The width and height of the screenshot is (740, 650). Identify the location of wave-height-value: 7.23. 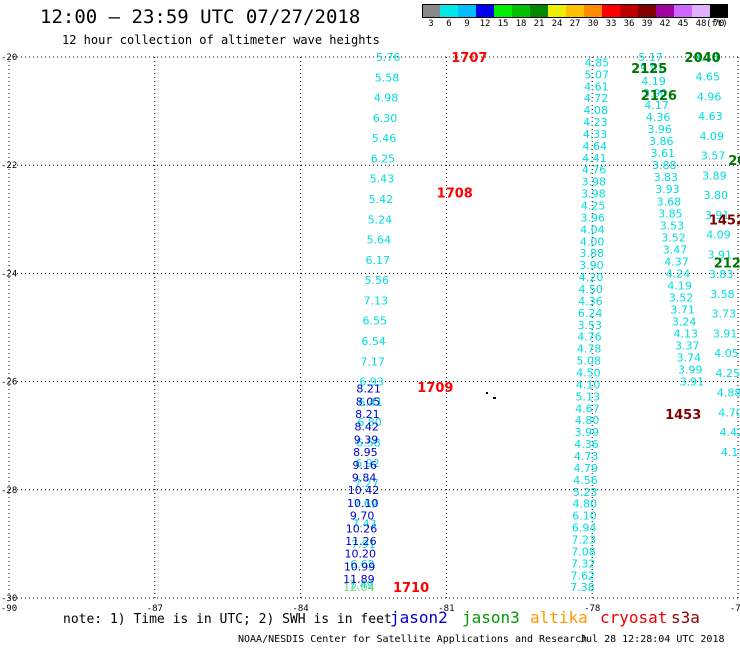
(584, 539).